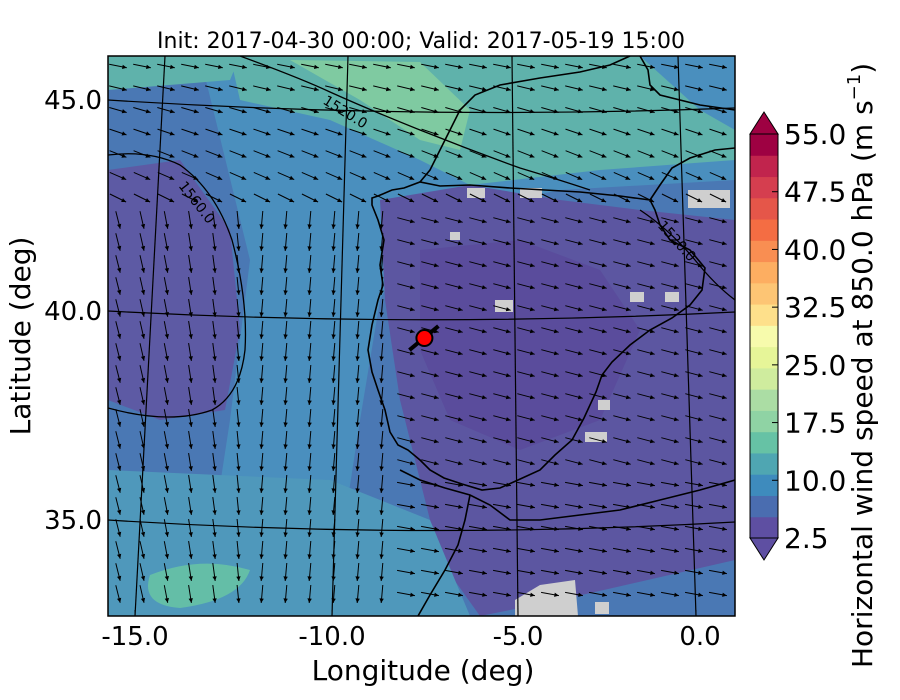 The image size is (900, 700). I want to click on y-axis: 45.0 40.0 35.0 Latitude (deg), so click(53, 311).